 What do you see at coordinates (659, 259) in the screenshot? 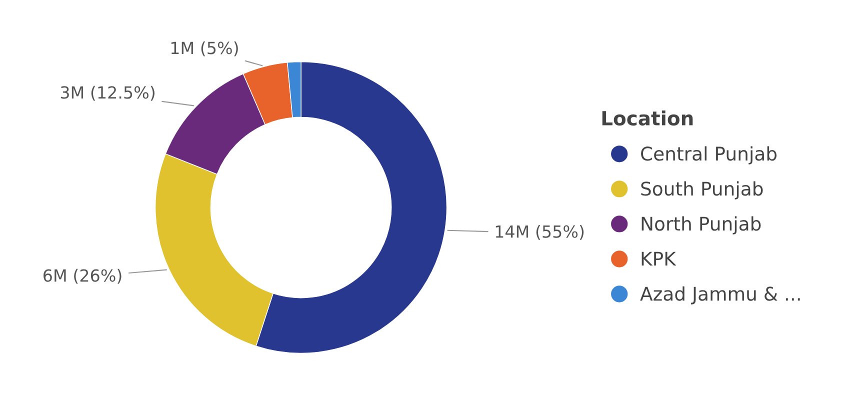
I see `legend-label: KPK` at bounding box center [659, 259].